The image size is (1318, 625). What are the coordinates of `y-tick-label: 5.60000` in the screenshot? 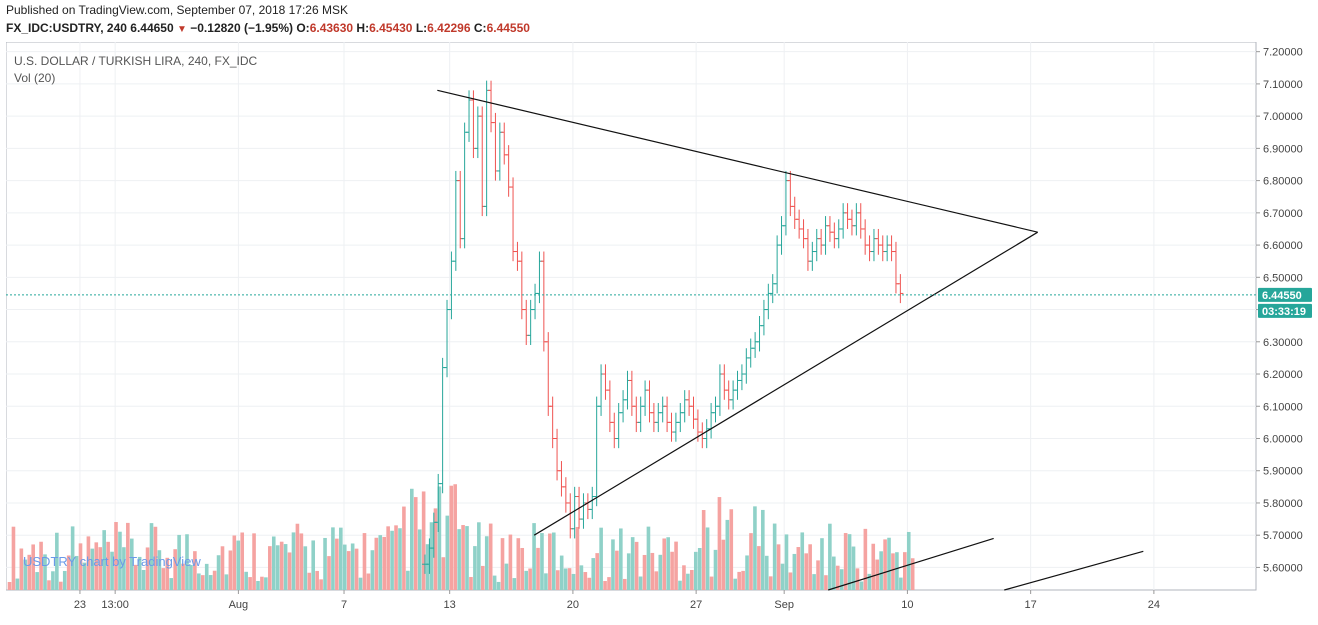 It's located at (1283, 568).